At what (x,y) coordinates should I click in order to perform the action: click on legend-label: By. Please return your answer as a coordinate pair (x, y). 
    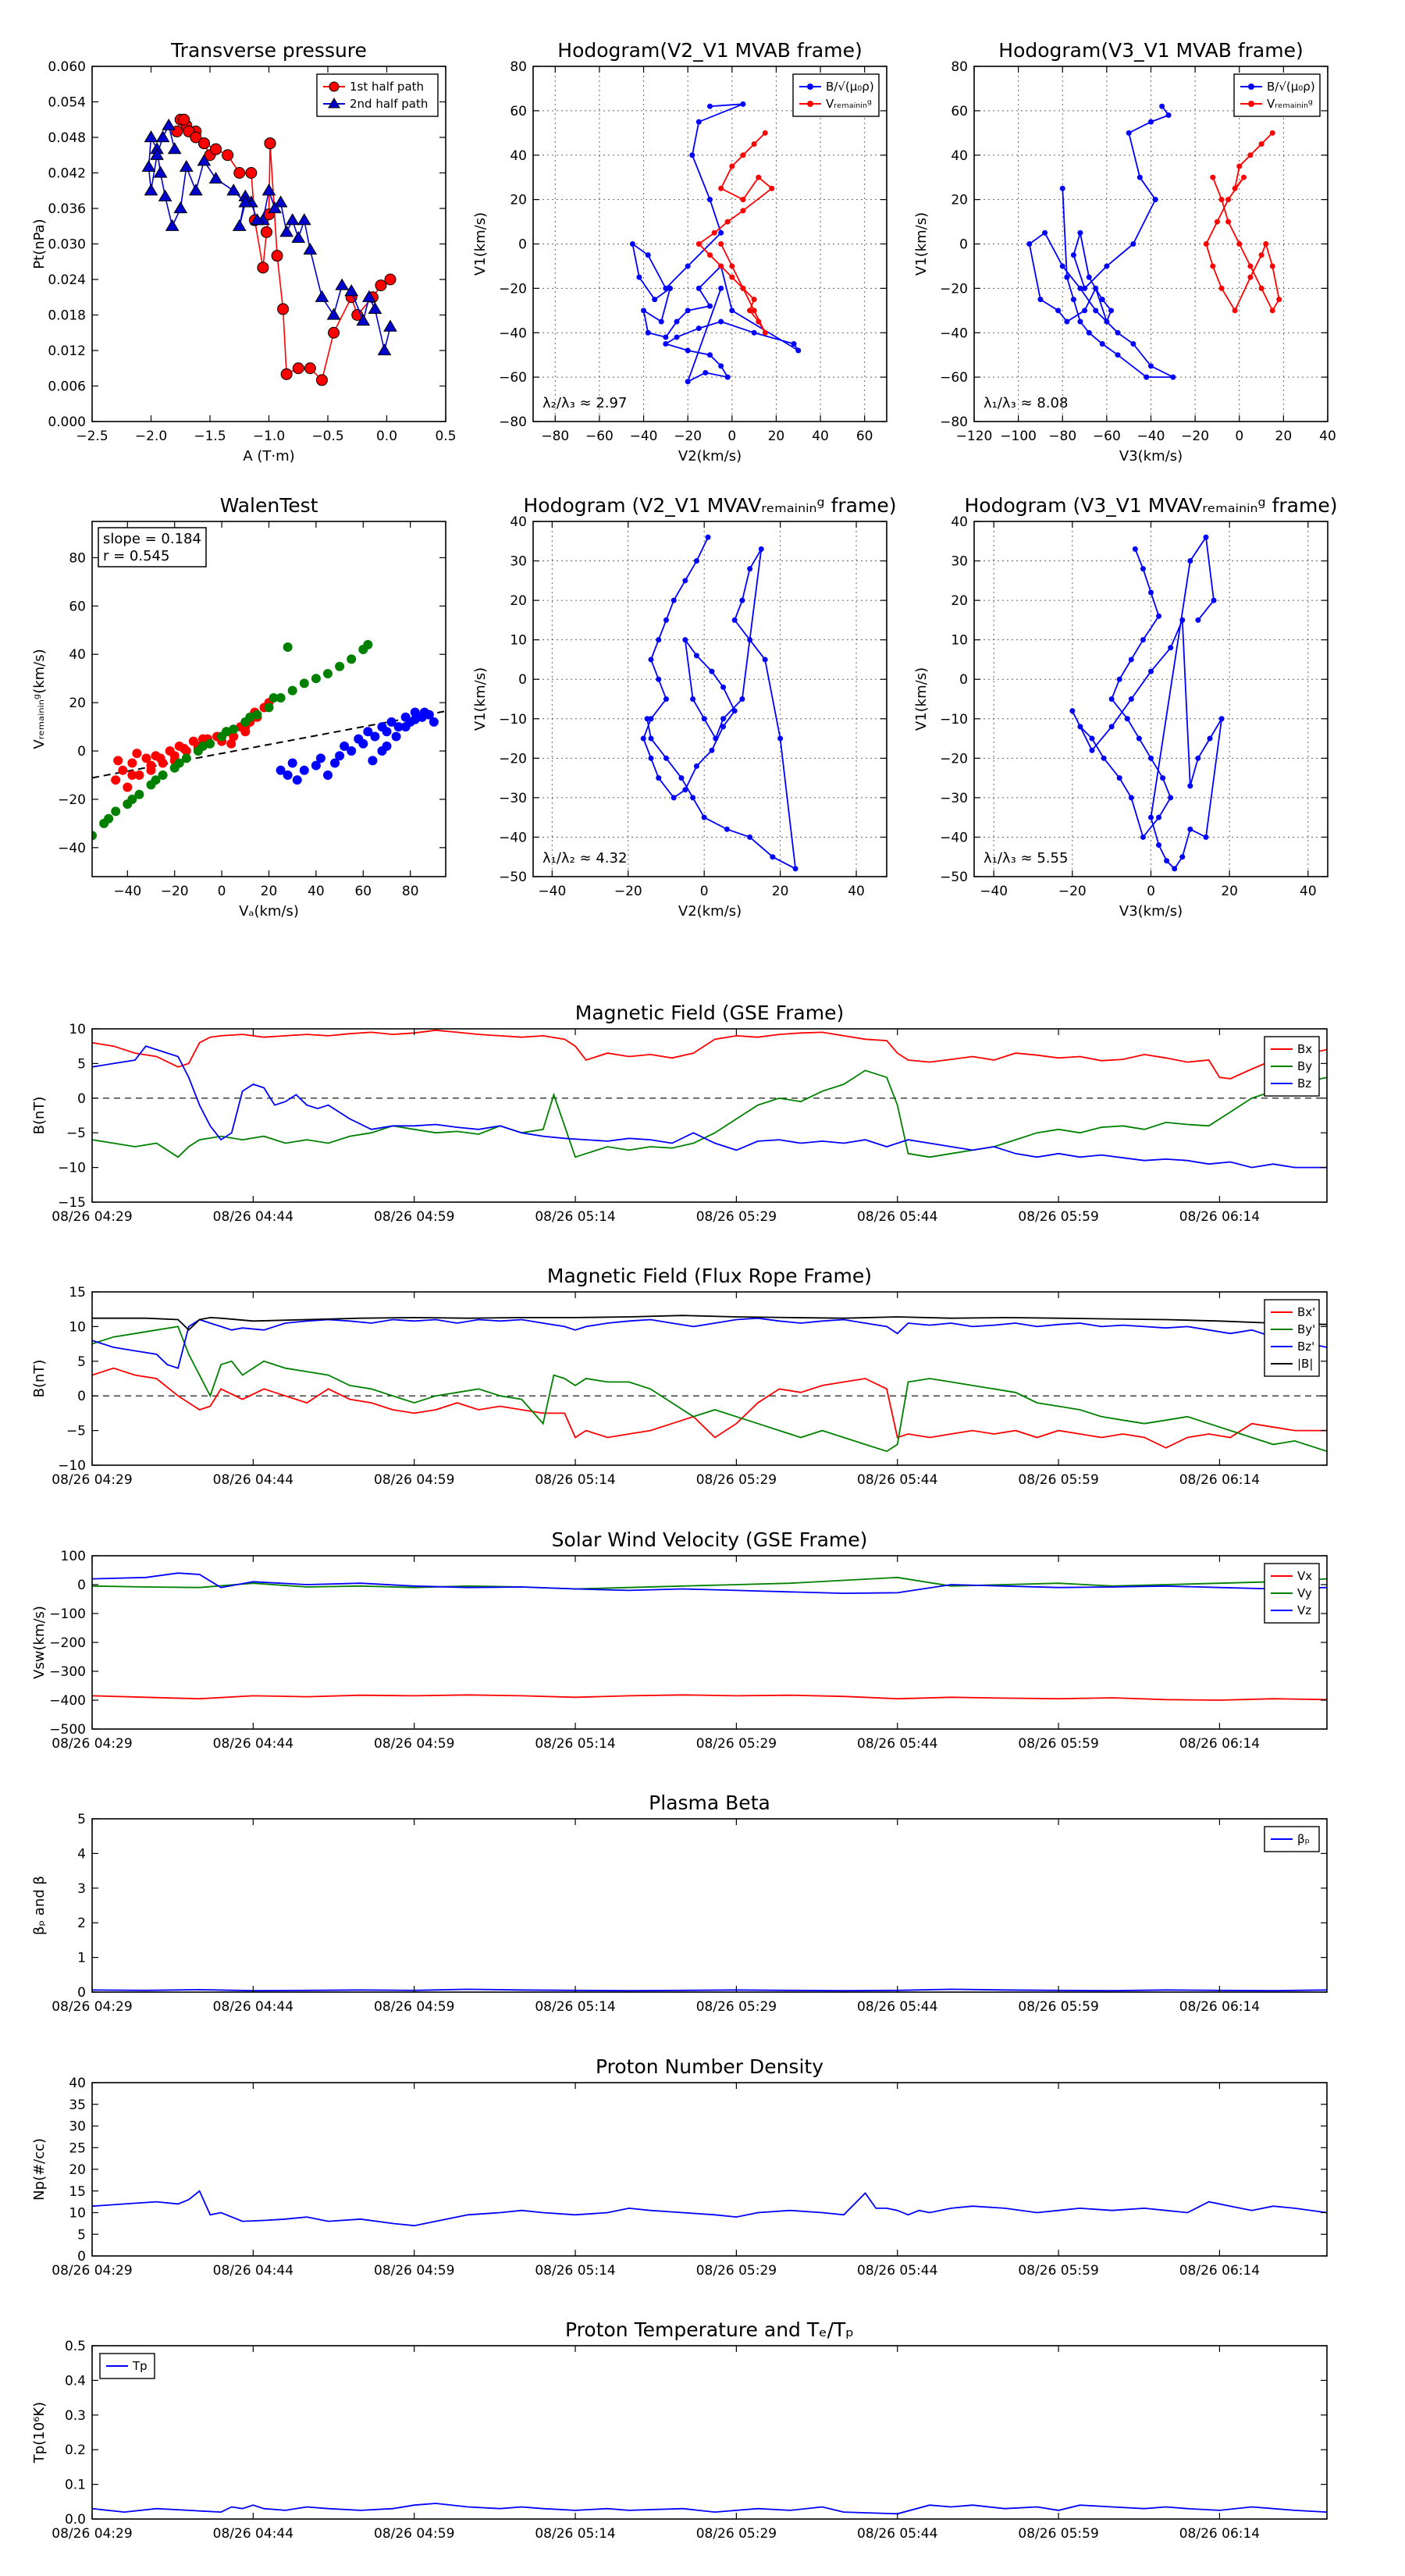
    Looking at the image, I should click on (1304, 1066).